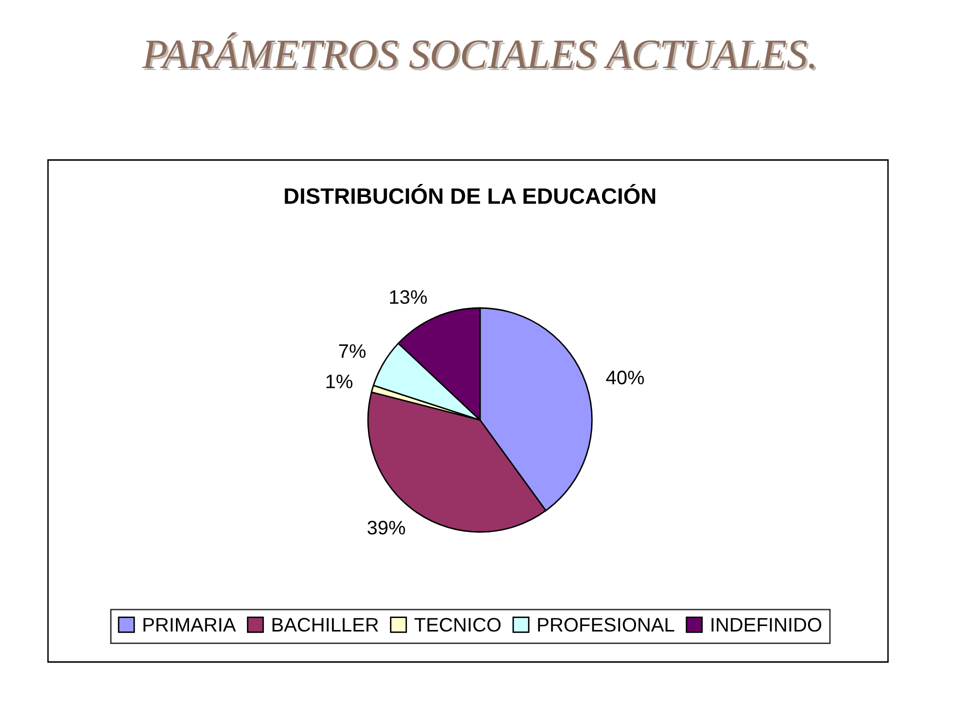  I want to click on legend-label: TECNICO, so click(457, 625).